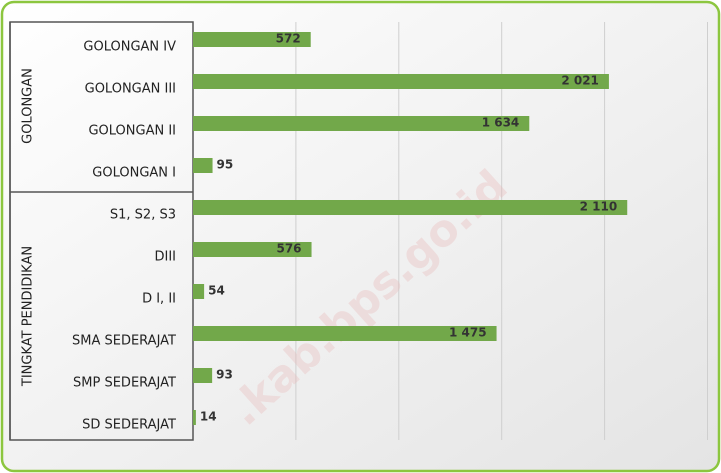 Image resolution: width=721 pixels, height=473 pixels. I want to click on value-label: 2 021, so click(580, 81).